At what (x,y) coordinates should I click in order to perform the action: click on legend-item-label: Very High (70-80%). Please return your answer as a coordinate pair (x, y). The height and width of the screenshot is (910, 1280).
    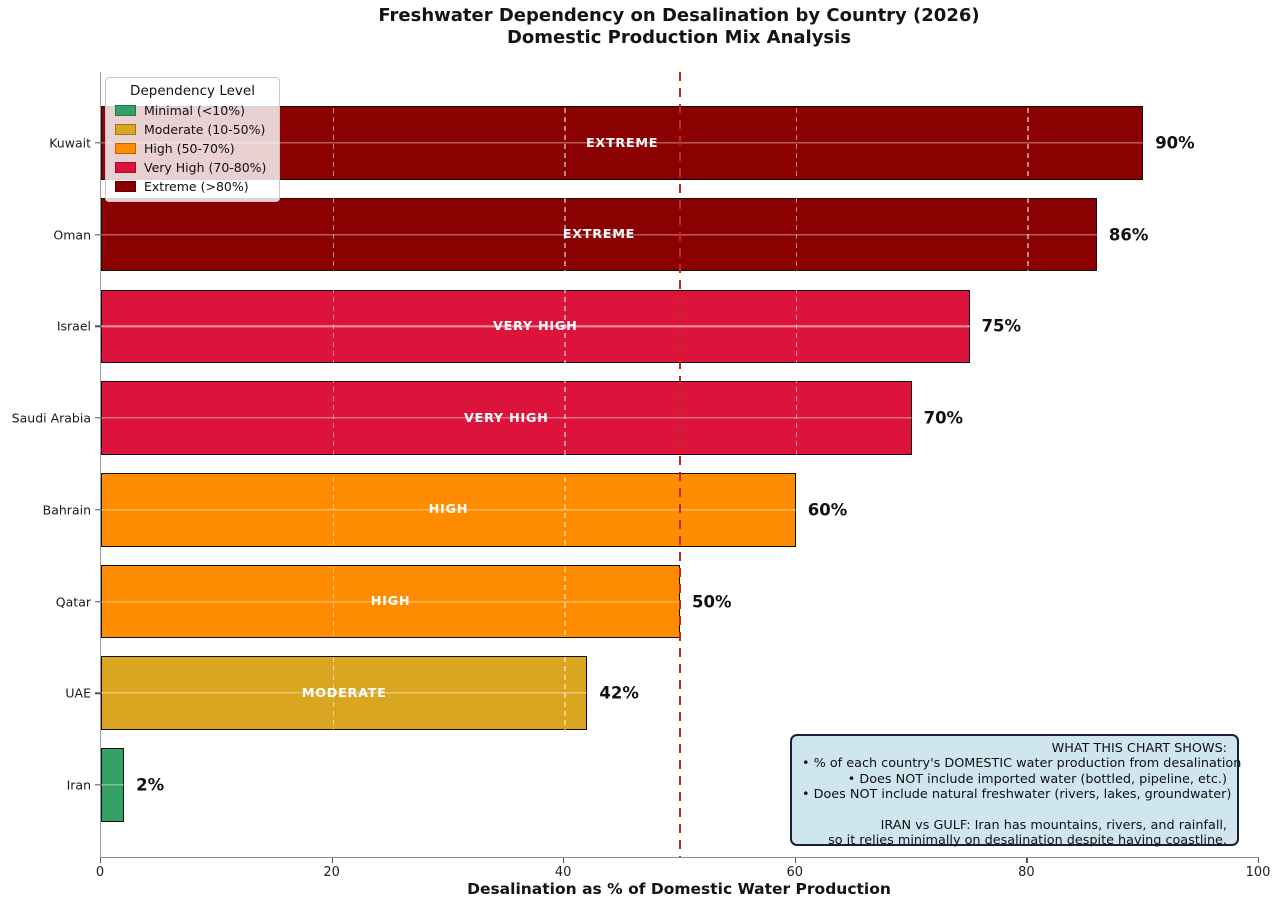
    Looking at the image, I should click on (205, 167).